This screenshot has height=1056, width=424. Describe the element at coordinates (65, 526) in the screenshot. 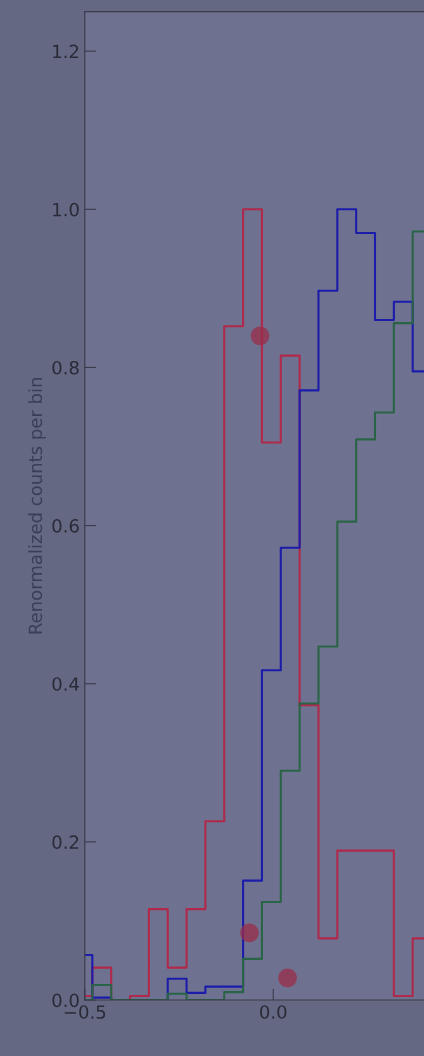

I see `y-tick-label: 0.6` at that location.